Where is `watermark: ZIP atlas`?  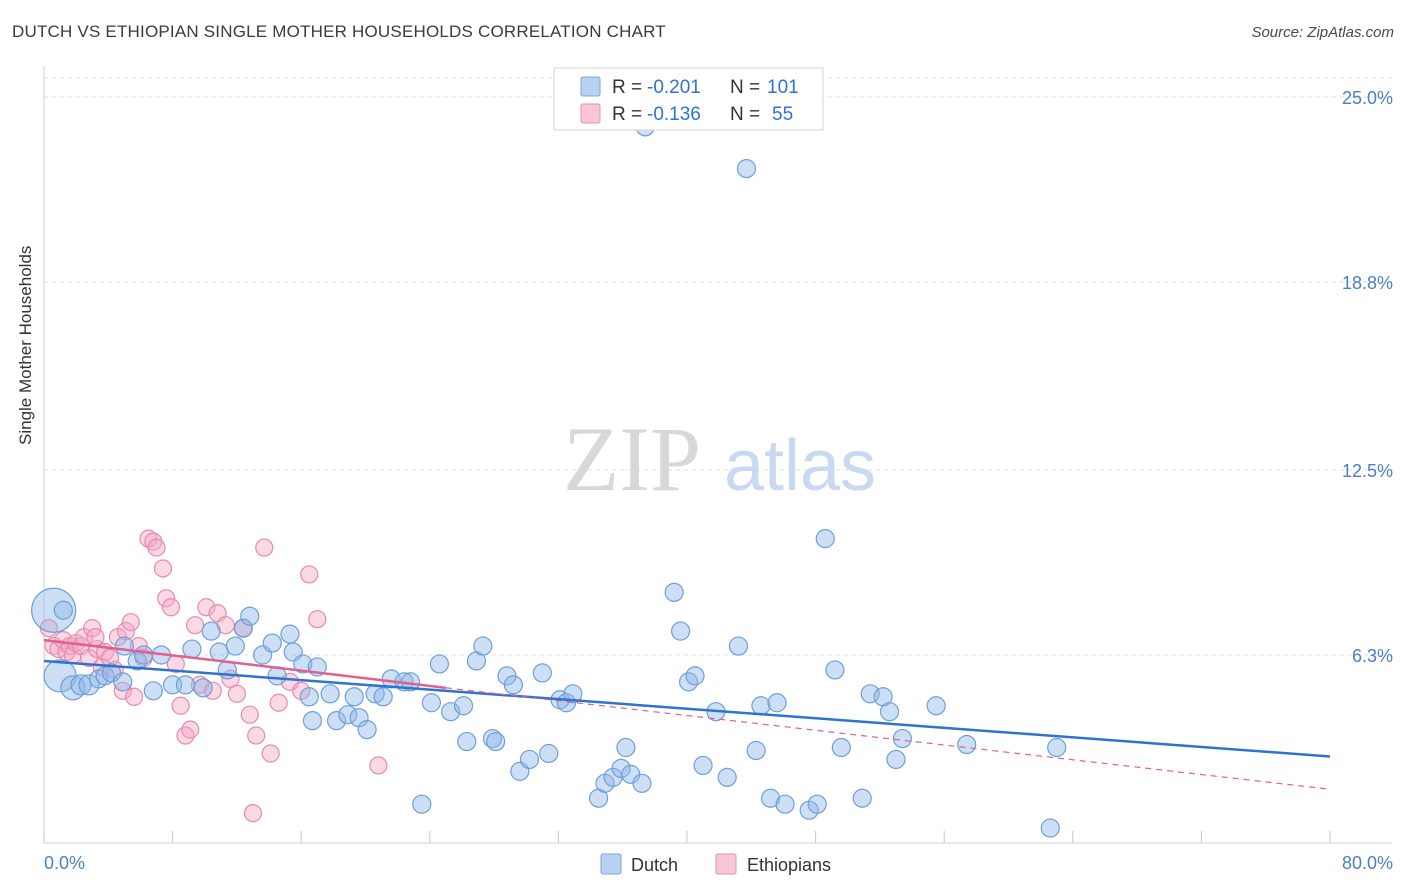
watermark: ZIP atlas is located at coordinates (719, 459).